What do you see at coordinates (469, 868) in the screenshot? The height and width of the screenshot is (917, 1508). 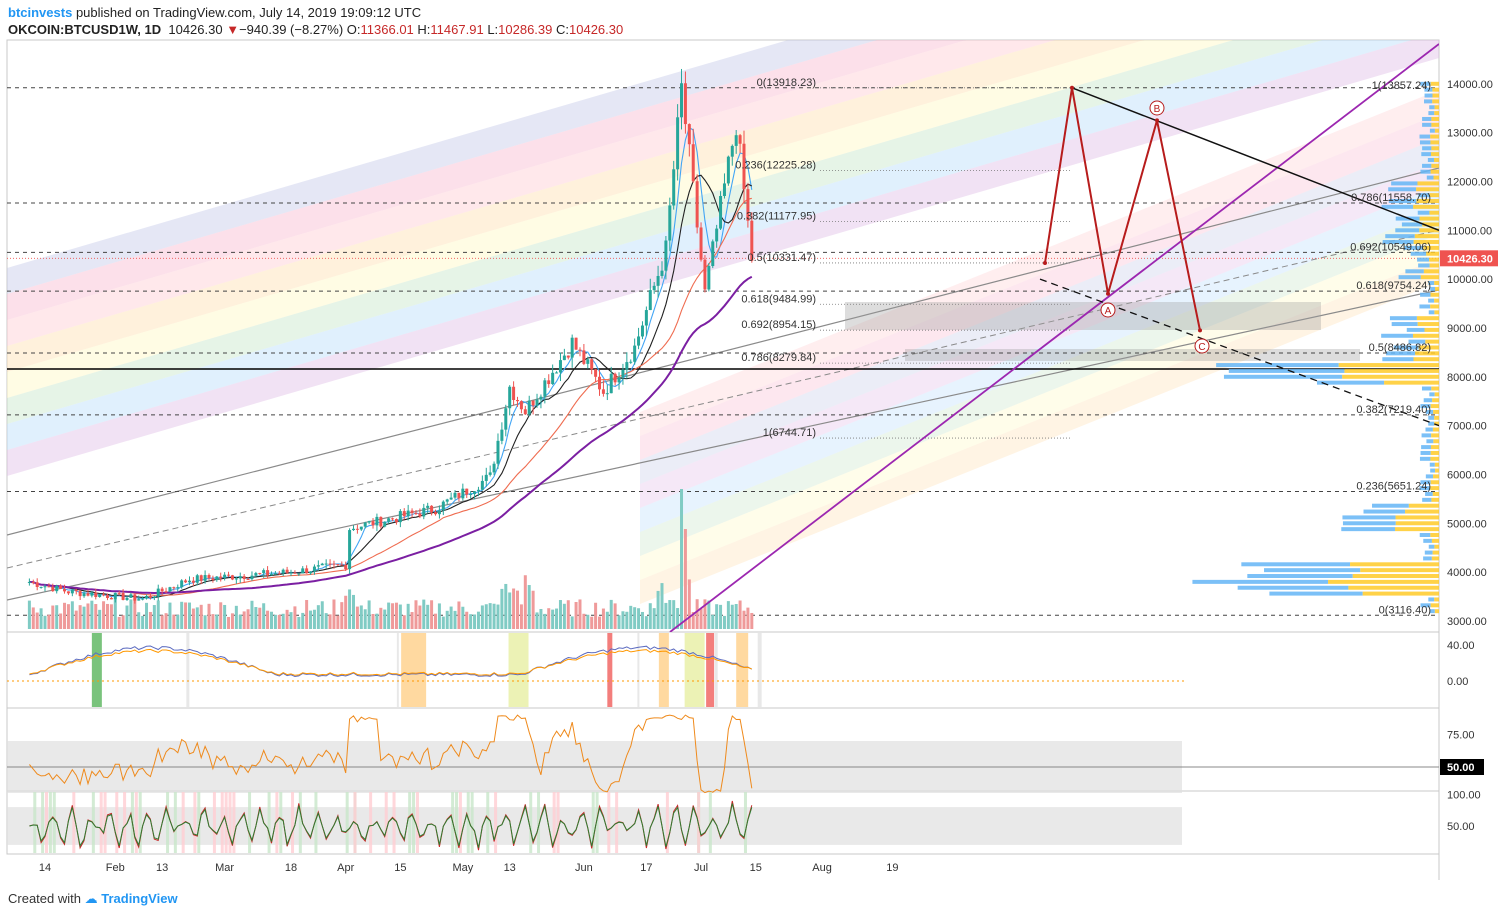 I see `time-axis: 14 Feb 13 Mar 18 Apr 15 May 13 Jun 17 Jul 15 Aug 19` at bounding box center [469, 868].